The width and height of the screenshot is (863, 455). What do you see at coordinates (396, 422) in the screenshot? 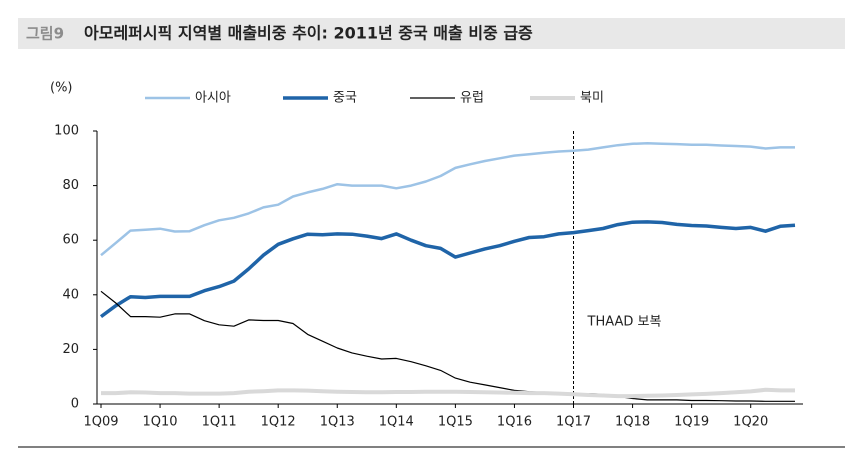
I see `x-tick-label: 1Q14` at bounding box center [396, 422].